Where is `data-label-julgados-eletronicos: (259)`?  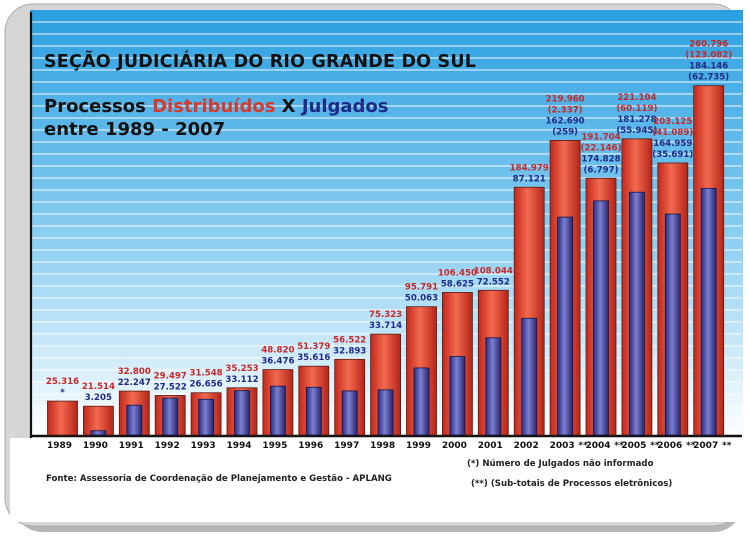
data-label-julgados-eletronicos: (259) is located at coordinates (565, 132).